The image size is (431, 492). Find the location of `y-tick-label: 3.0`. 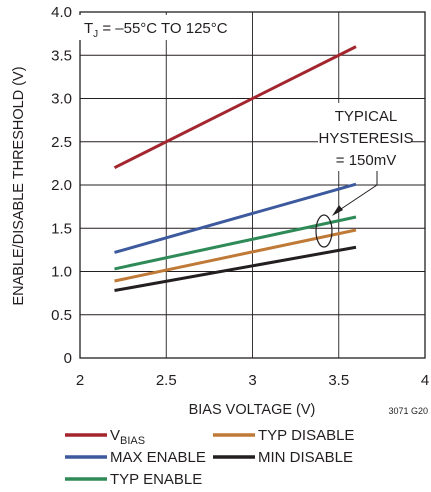

y-tick-label: 3.0 is located at coordinates (61, 99).